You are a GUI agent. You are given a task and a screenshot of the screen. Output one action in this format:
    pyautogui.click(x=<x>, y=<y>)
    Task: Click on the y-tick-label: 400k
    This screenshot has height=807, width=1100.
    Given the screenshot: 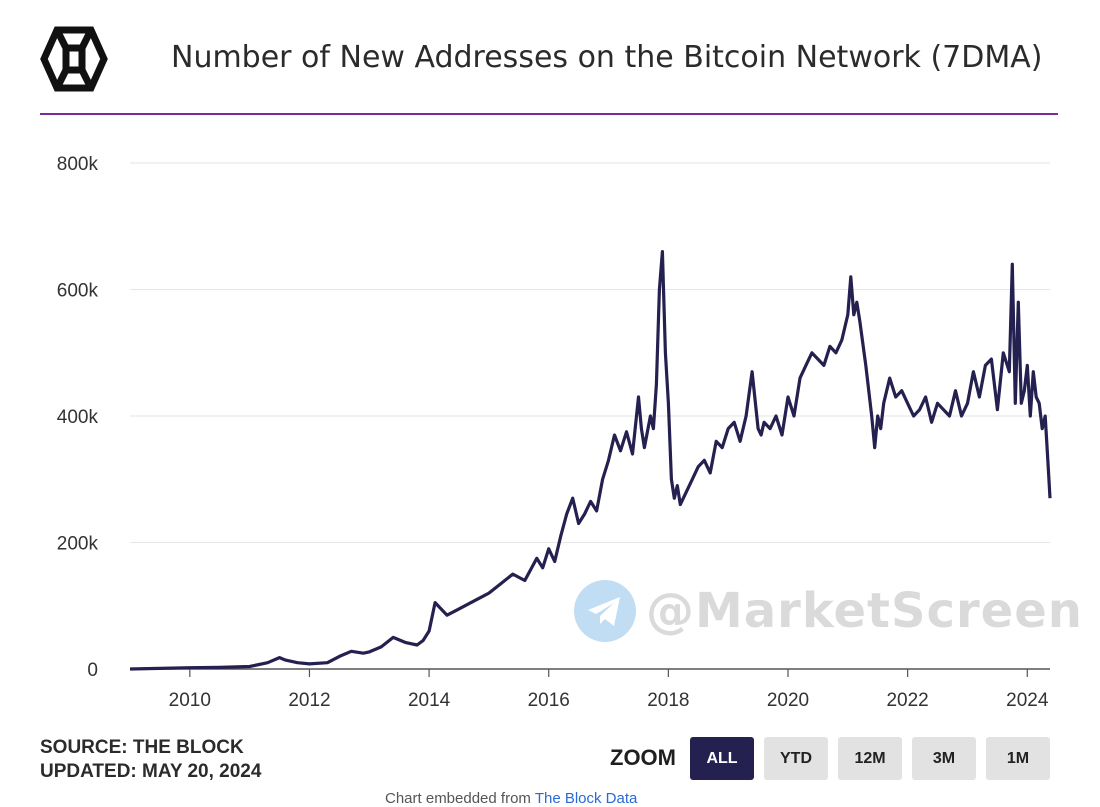 What is the action you would take?
    pyautogui.click(x=78, y=417)
    